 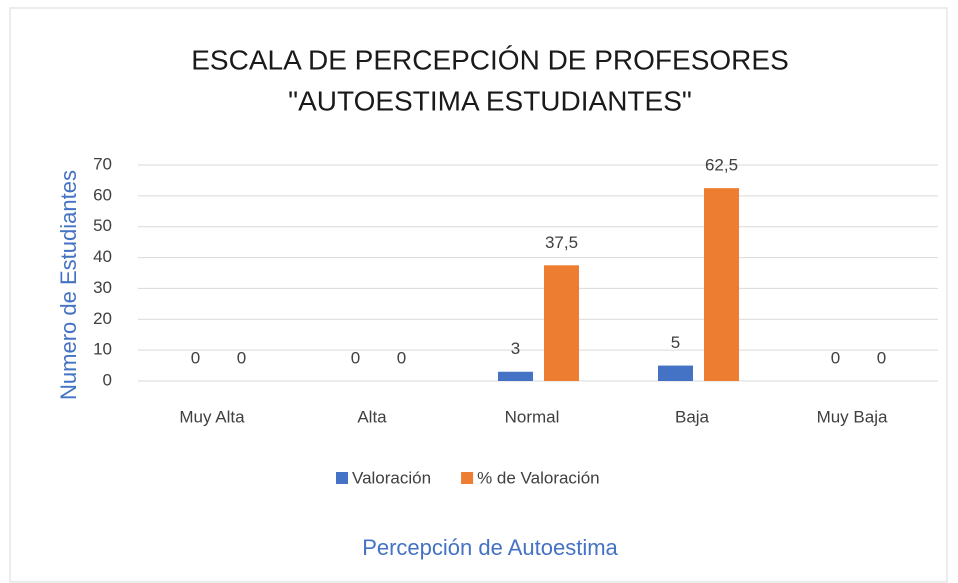 I want to click on y-tick-label: 60, so click(x=102, y=194).